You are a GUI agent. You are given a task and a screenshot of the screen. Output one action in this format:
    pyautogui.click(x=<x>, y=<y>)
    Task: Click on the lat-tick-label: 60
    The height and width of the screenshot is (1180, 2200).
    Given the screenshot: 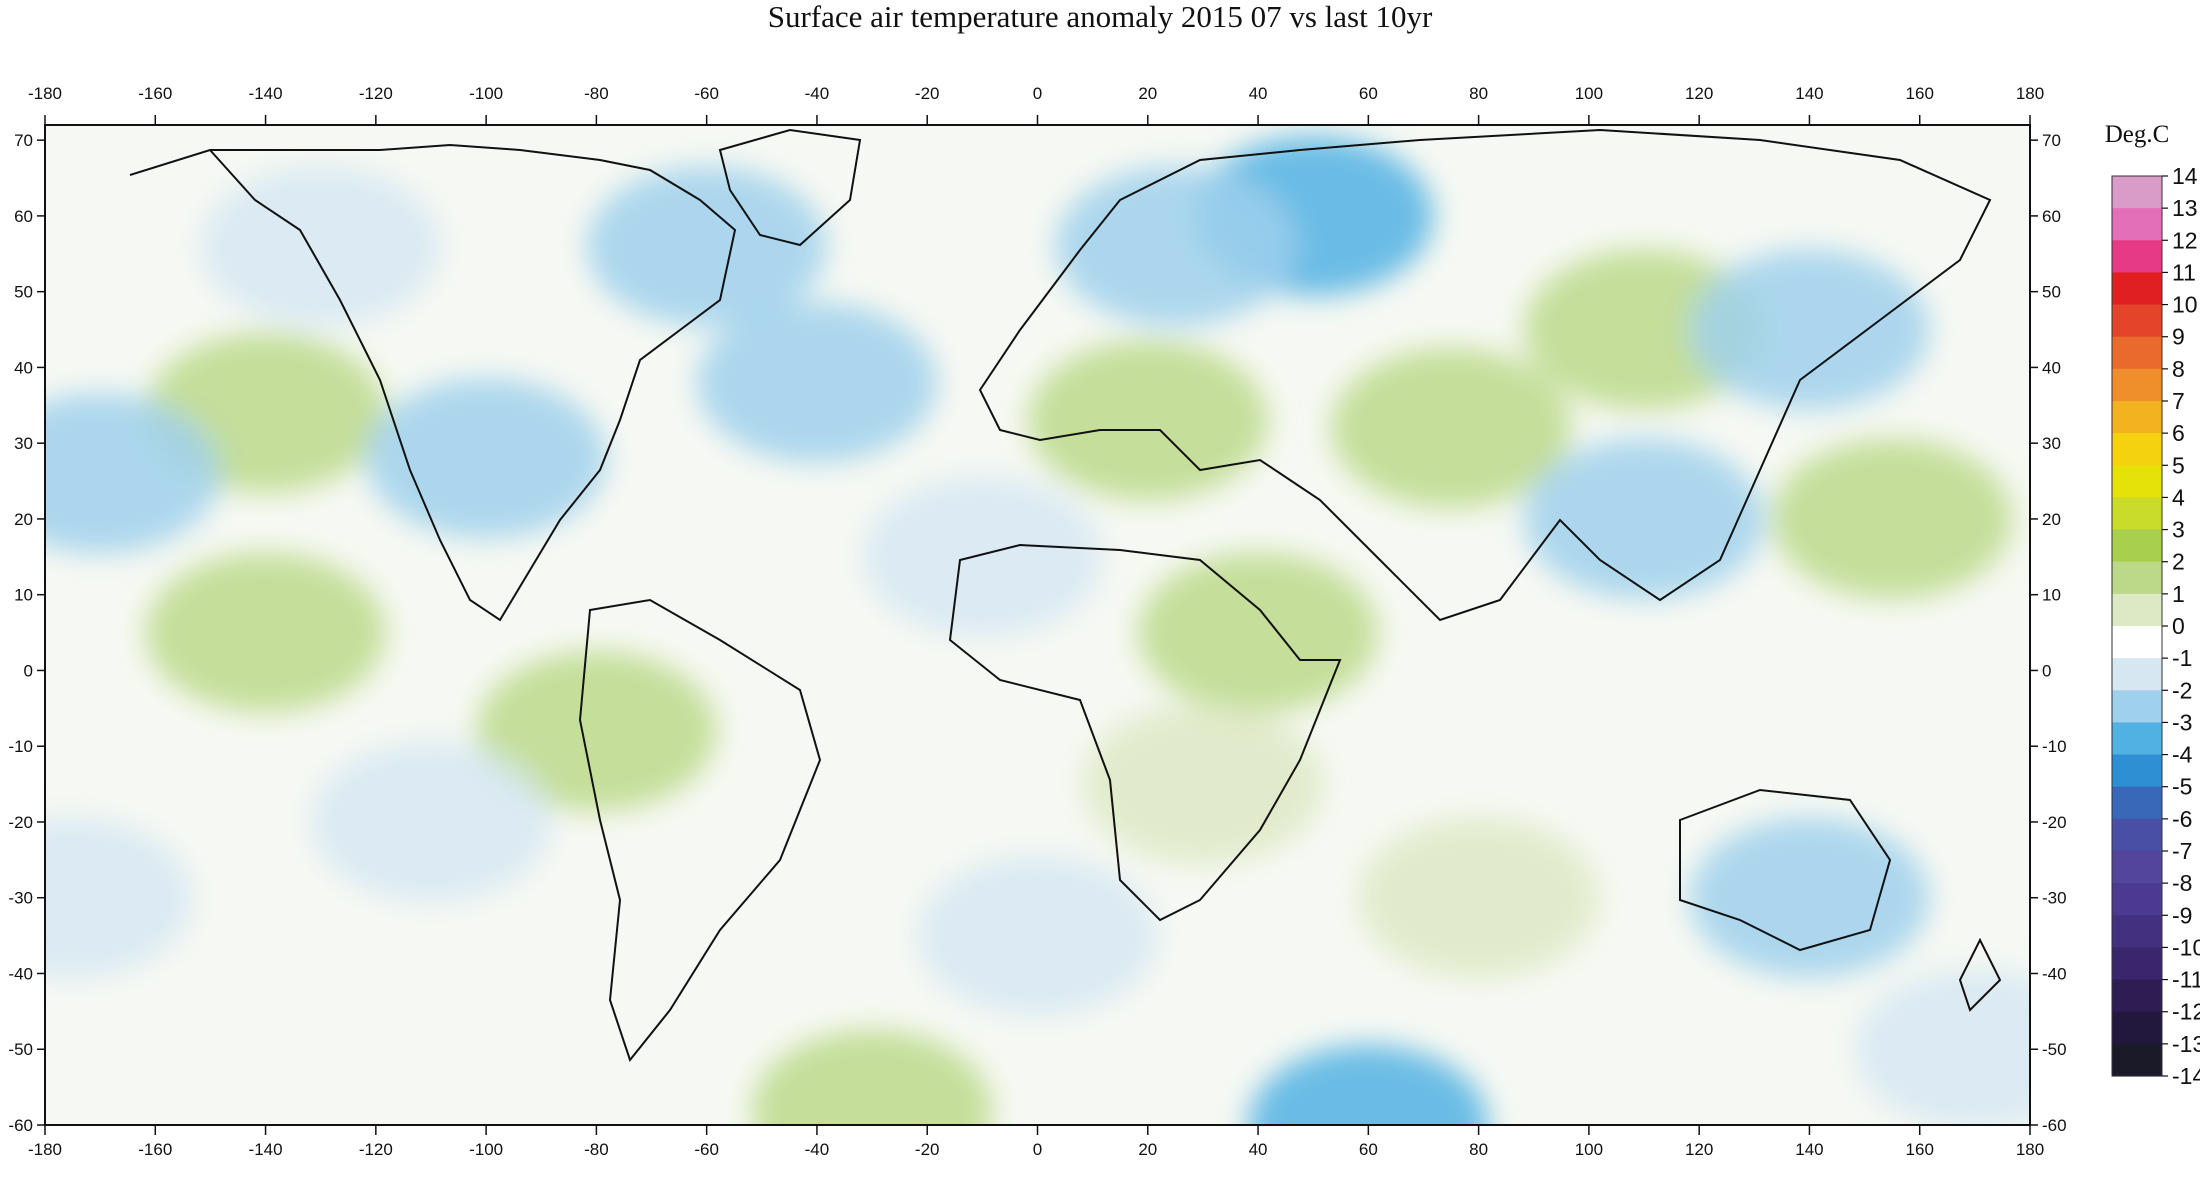 What is the action you would take?
    pyautogui.click(x=23, y=216)
    